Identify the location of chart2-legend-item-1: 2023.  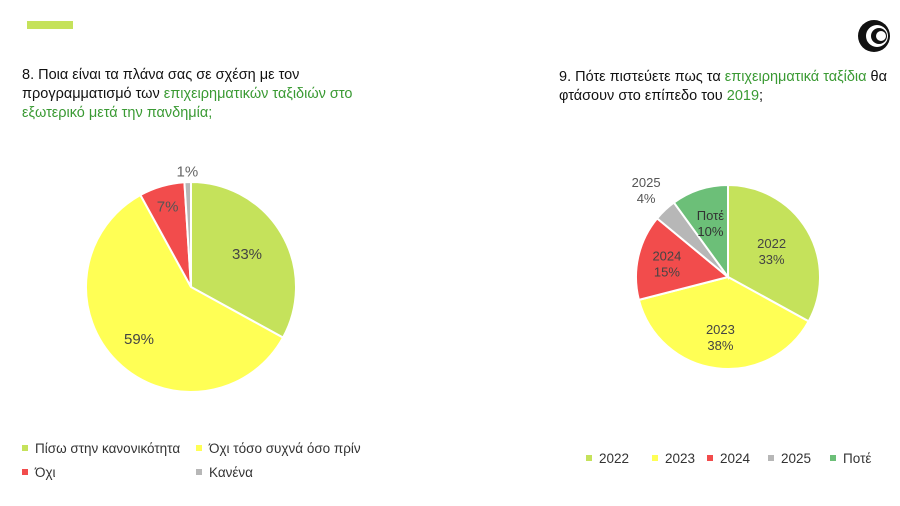
(673, 458).